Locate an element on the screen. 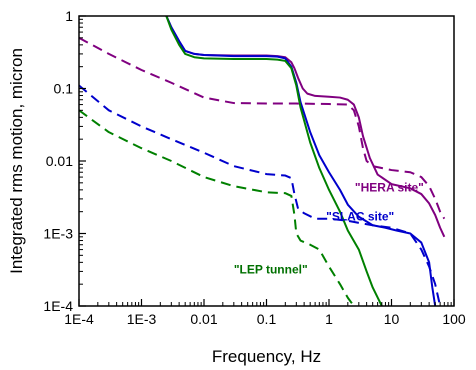  y-tick-label: 0.01 is located at coordinates (59, 161).